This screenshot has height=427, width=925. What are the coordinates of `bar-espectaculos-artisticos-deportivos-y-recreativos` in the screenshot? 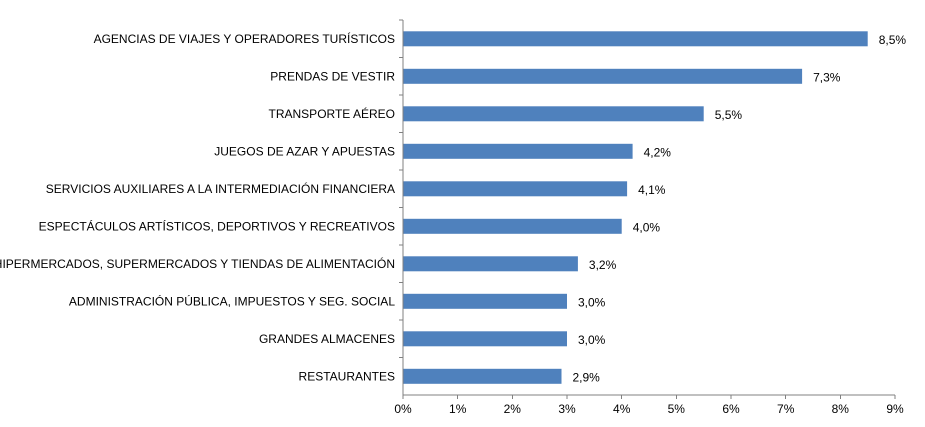 It's located at (512, 226).